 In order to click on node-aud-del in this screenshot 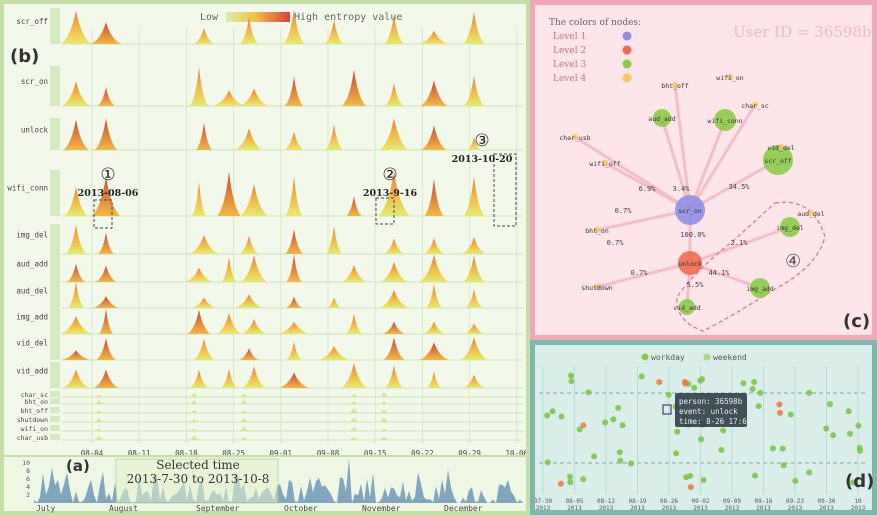, I will do `click(811, 213)`.